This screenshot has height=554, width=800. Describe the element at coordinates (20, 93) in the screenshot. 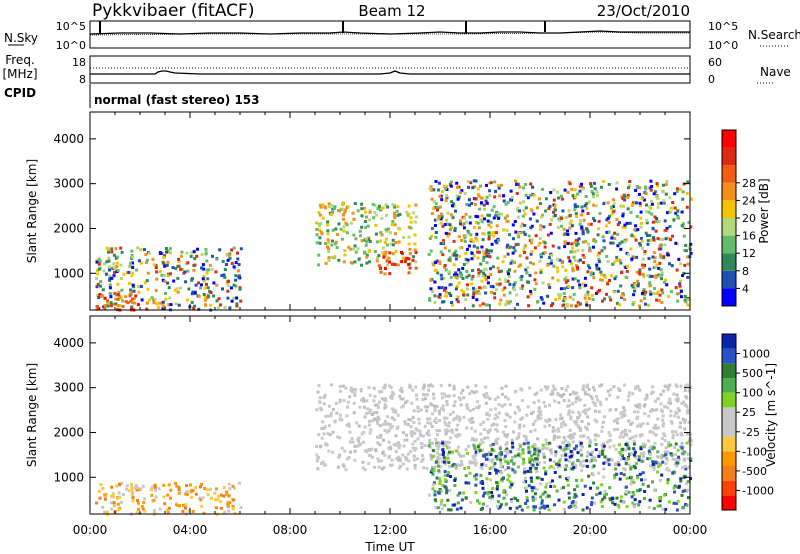

I see `cpid-label: CPID` at that location.